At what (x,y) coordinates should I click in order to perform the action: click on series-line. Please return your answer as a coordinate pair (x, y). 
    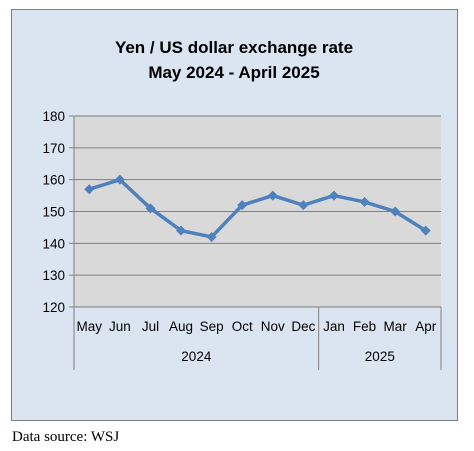
    Looking at the image, I should click on (257, 208).